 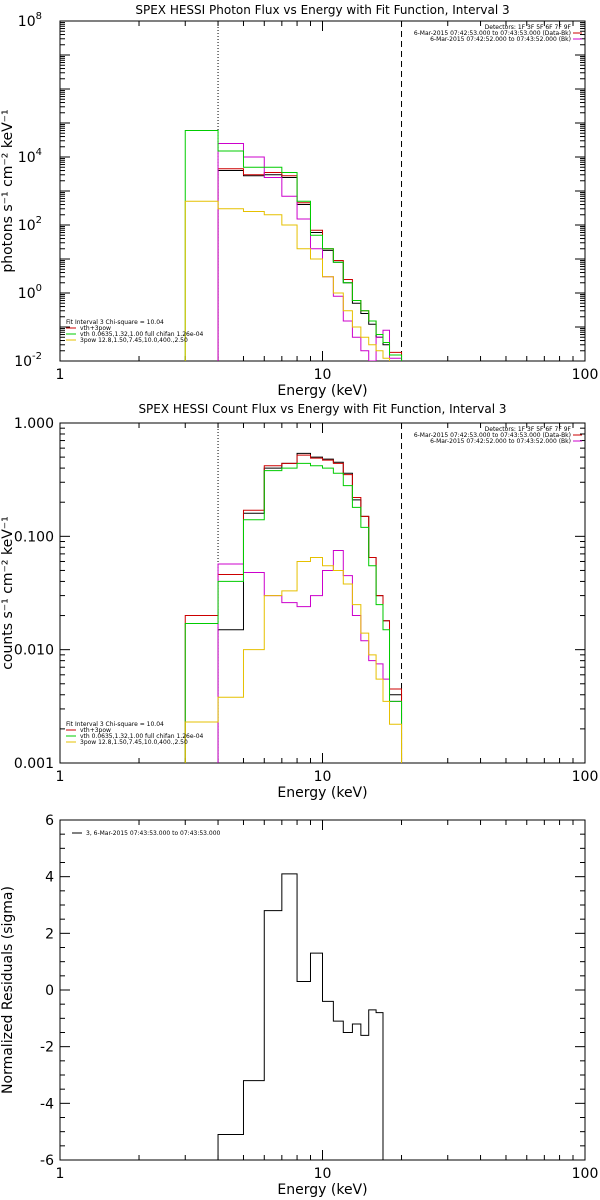 What do you see at coordinates (39, 288) in the screenshot?
I see `y-tick-exp: 0` at bounding box center [39, 288].